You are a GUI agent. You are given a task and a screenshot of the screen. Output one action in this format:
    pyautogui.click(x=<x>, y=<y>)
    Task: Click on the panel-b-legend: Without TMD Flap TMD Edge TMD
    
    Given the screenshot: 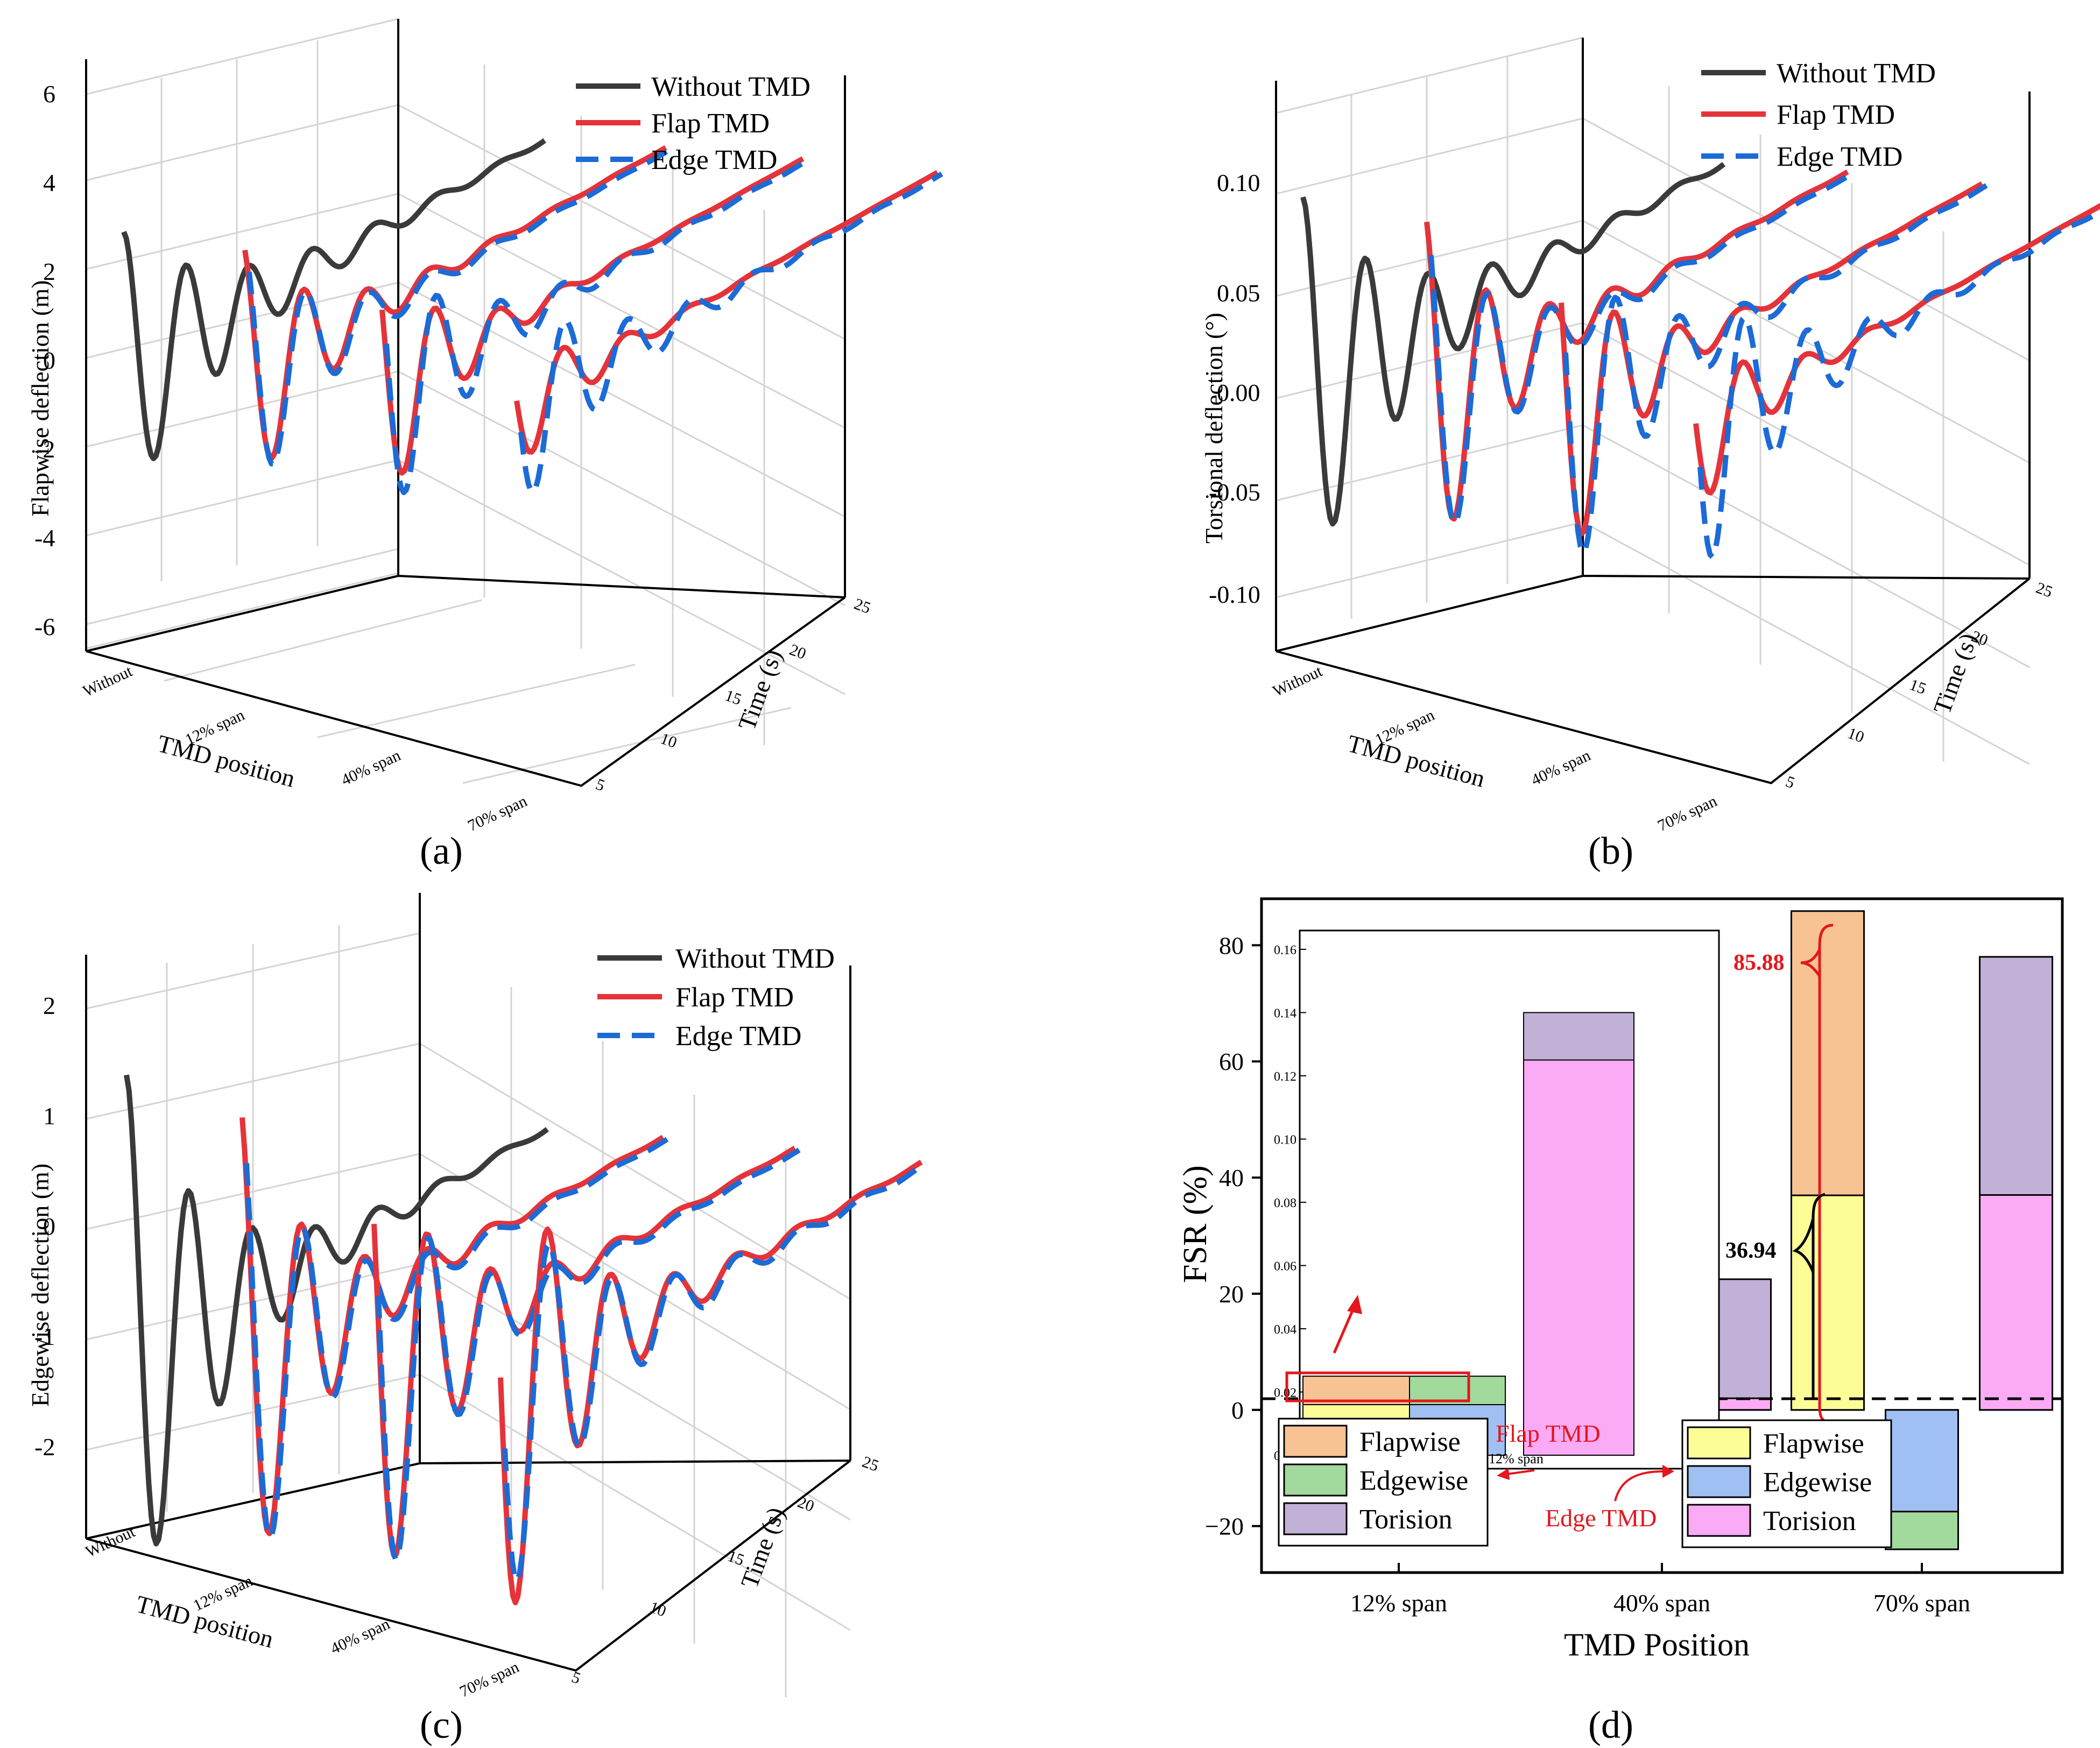 What is the action you would take?
    pyautogui.click(x=1818, y=115)
    